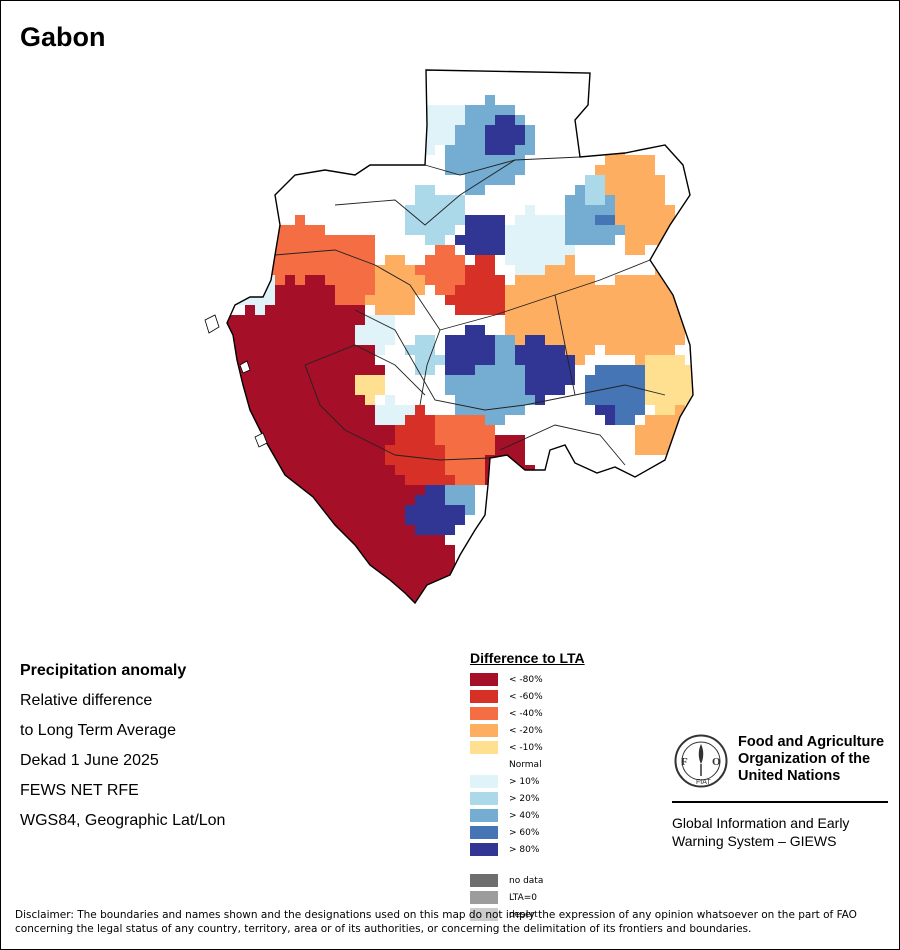 The image size is (900, 950). What do you see at coordinates (570, 781) in the screenshot?
I see `legend-item: > 10%` at bounding box center [570, 781].